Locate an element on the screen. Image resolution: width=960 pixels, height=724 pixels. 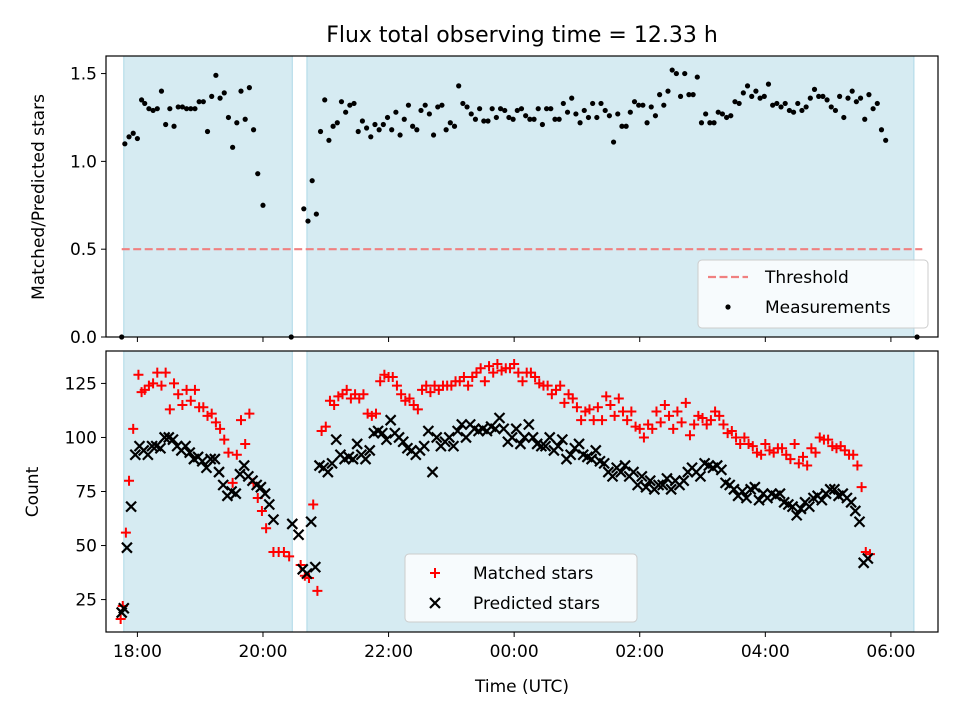
y-tick-label: 0.0 is located at coordinates (83, 338).